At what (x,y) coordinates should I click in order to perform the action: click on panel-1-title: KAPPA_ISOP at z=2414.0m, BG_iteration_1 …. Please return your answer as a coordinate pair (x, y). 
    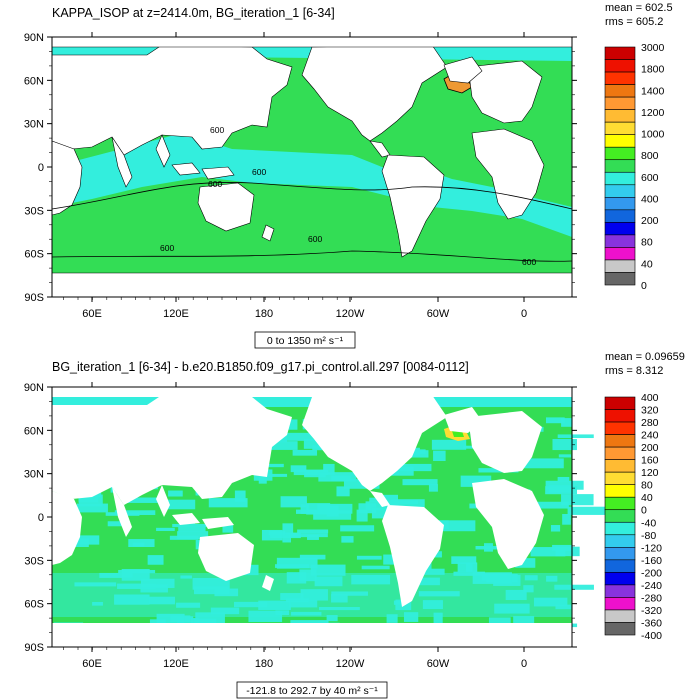
    Looking at the image, I should click on (193, 13).